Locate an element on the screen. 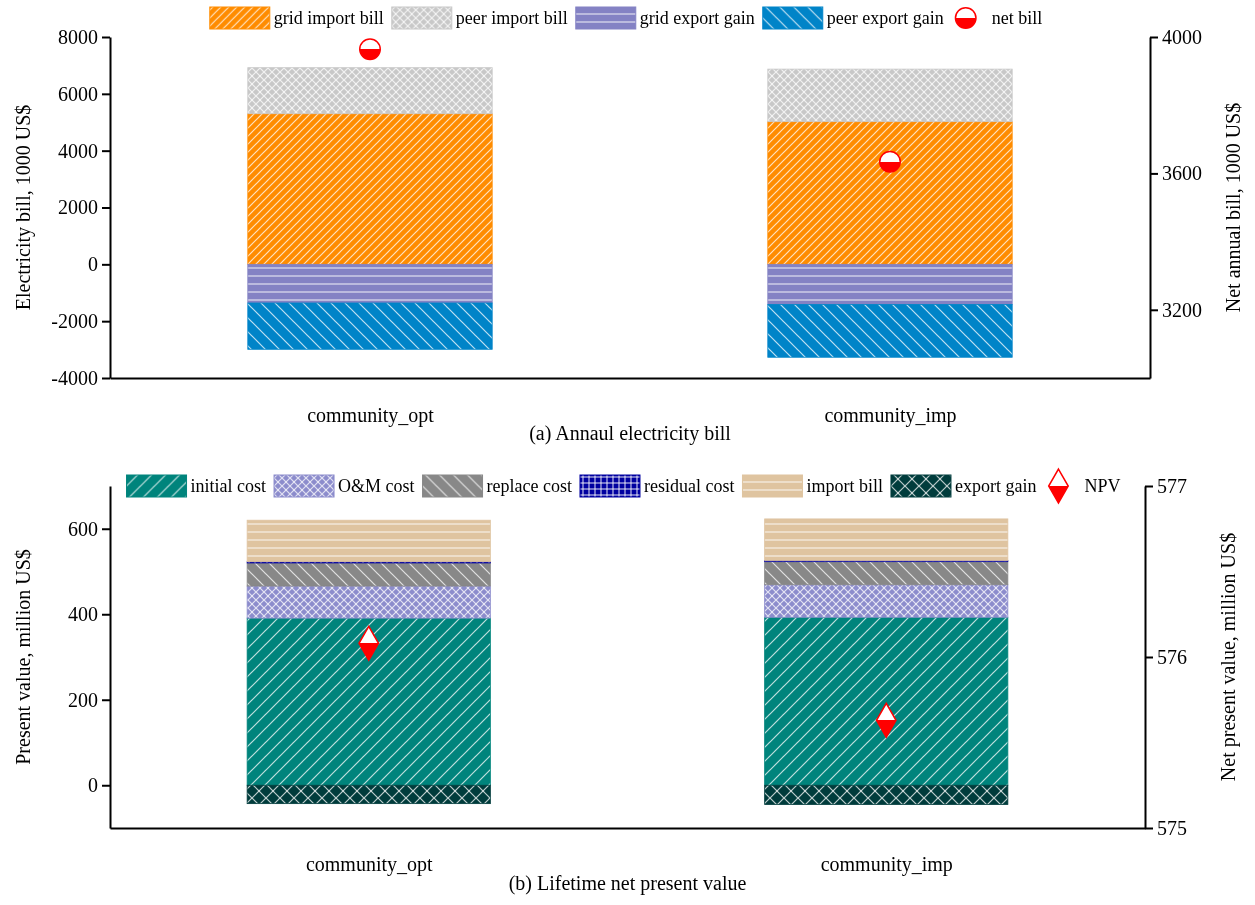 The image size is (1255, 905). y-tick-label: 200 is located at coordinates (83, 699).